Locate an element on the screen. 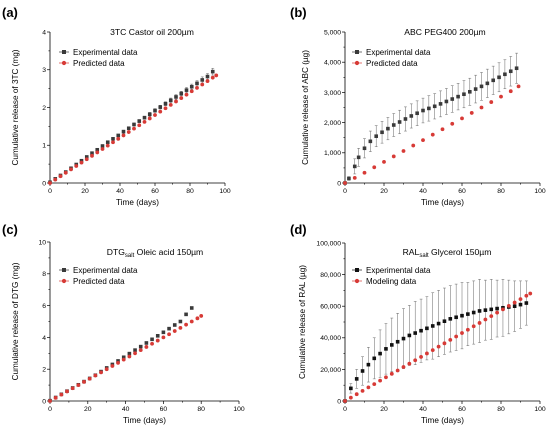 This screenshot has height=433, width=550. chart-title-main: ABC PEG400 200µm is located at coordinates (444, 32).